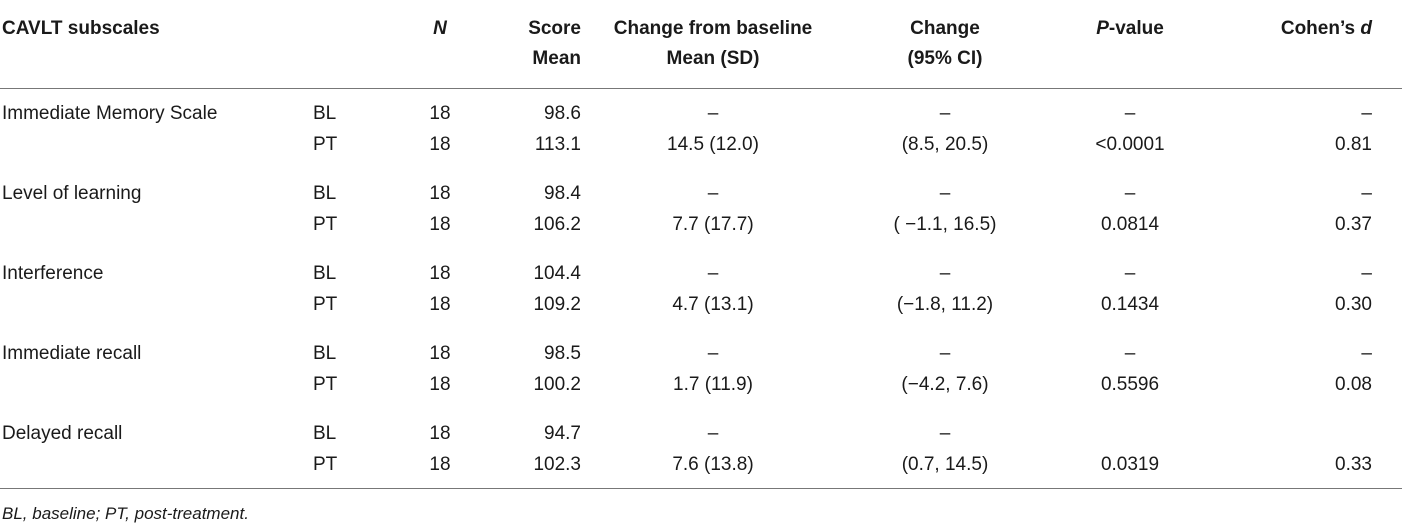 Image resolution: width=1402 pixels, height=527 pixels. Describe the element at coordinates (1308, 44) in the screenshot. I see `header-cohens-d: Cohen’s d` at that location.